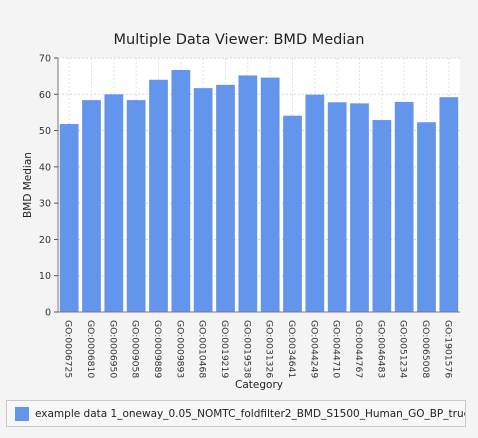 The image size is (478, 438). What do you see at coordinates (403, 349) in the screenshot?
I see `x-tick-label: GO:0051234` at bounding box center [403, 349].